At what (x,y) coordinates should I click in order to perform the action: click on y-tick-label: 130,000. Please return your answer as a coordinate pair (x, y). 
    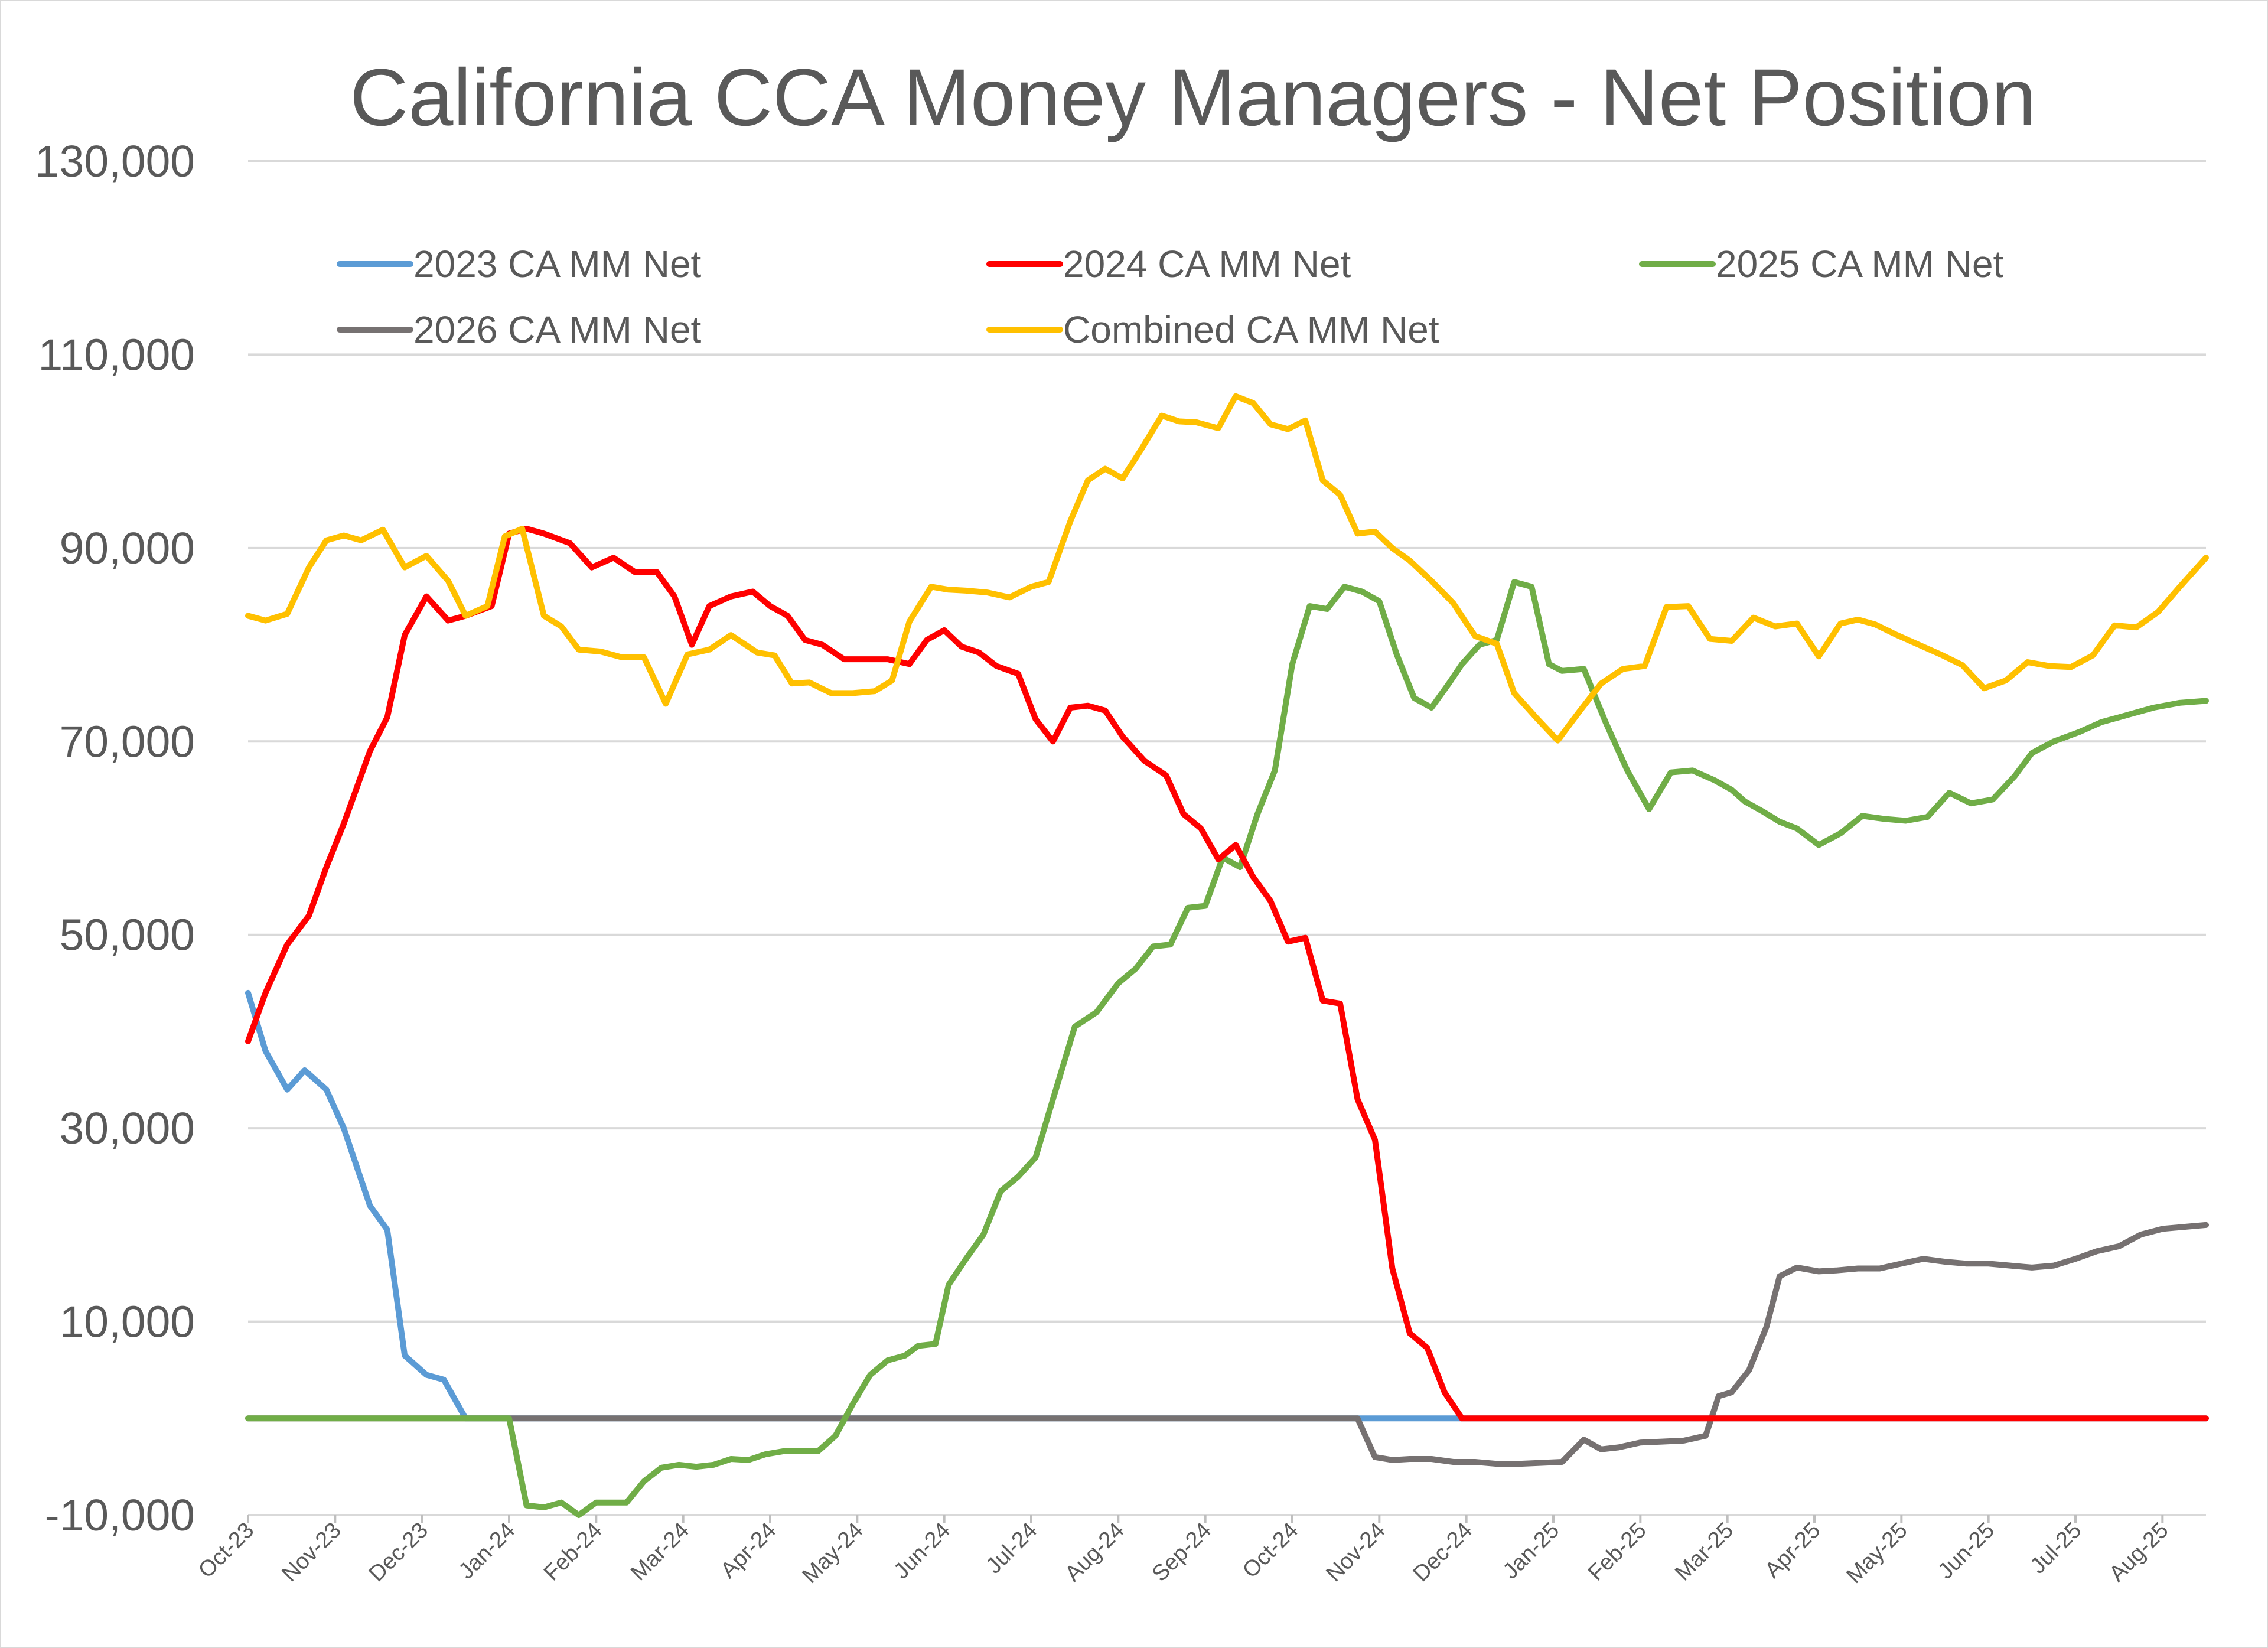
    Looking at the image, I should click on (115, 161).